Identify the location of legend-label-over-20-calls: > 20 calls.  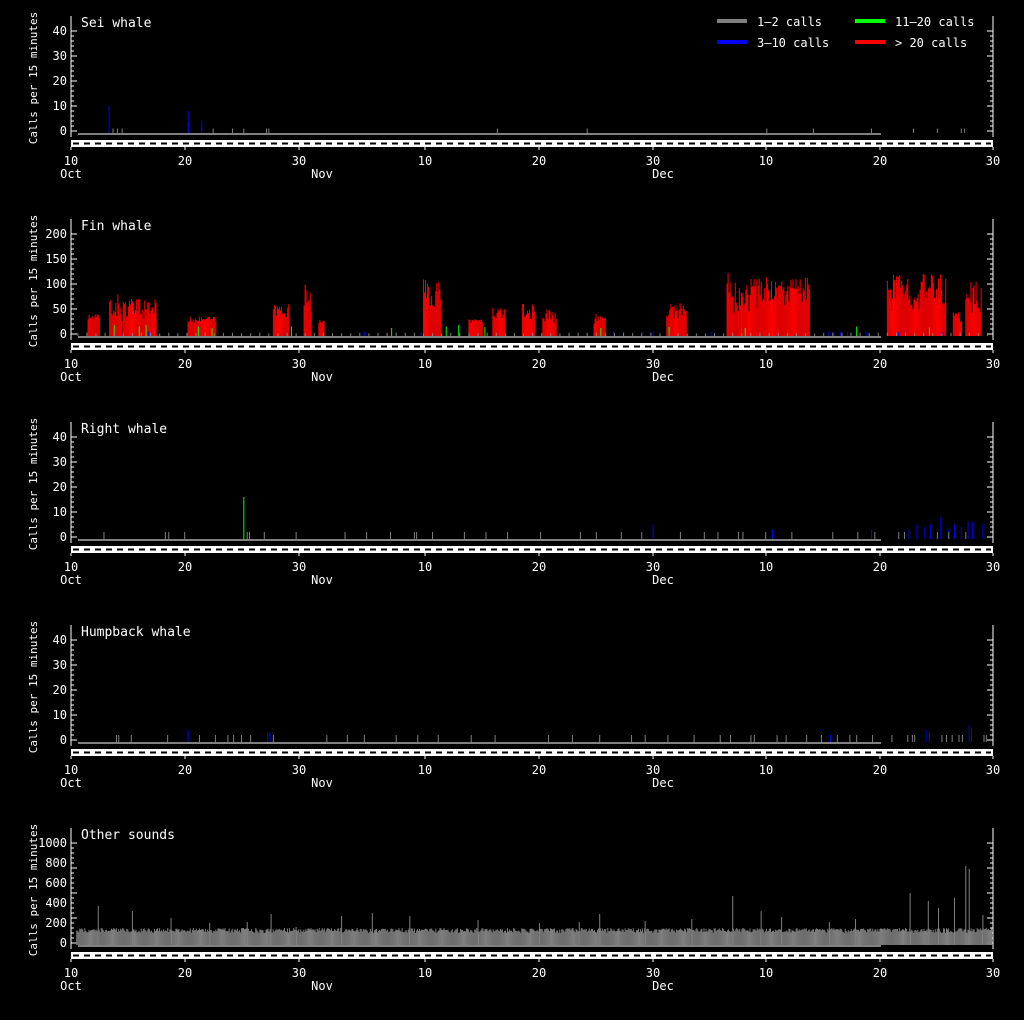
(931, 43).